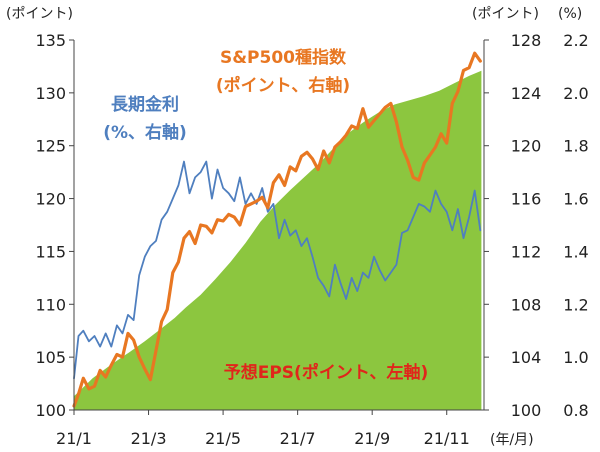 This screenshot has width=600, height=452. What do you see at coordinates (223, 438) in the screenshot?
I see `x-tick-label: 21/5` at bounding box center [223, 438].